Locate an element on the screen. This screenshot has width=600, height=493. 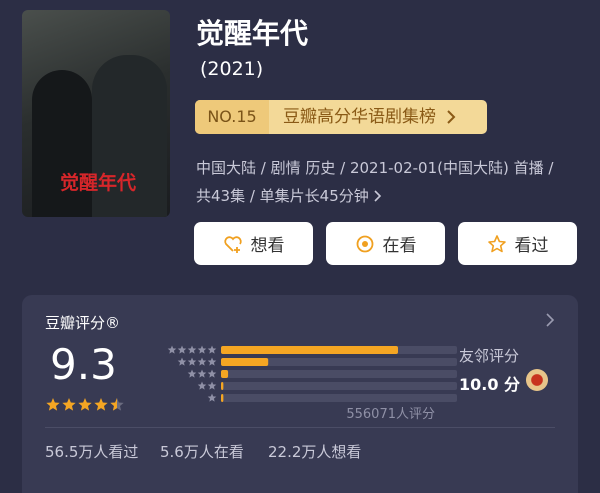
watching-button: 在看 is located at coordinates (385, 243).